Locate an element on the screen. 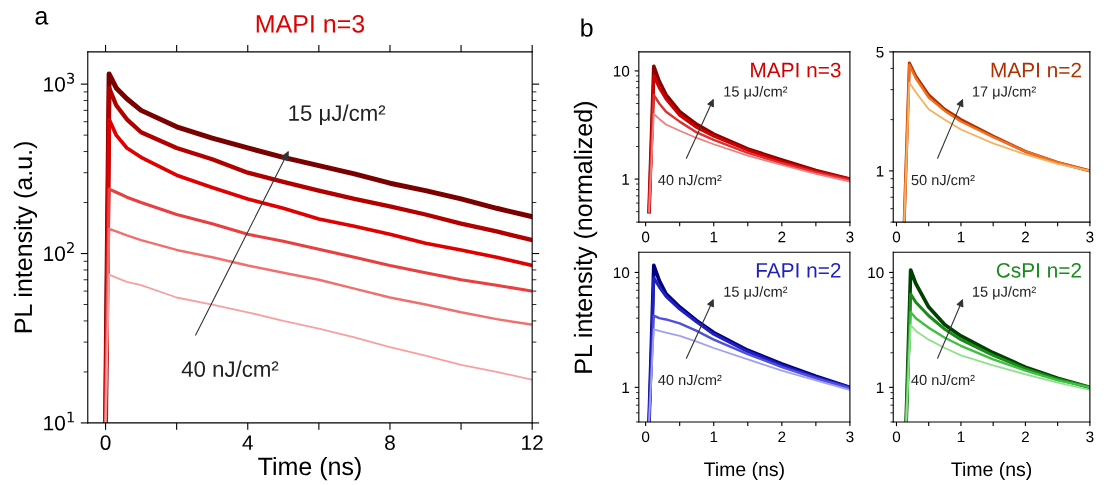 The width and height of the screenshot is (1111, 485). y-tick-label: 10$^{3}$ is located at coordinates (59, 82).